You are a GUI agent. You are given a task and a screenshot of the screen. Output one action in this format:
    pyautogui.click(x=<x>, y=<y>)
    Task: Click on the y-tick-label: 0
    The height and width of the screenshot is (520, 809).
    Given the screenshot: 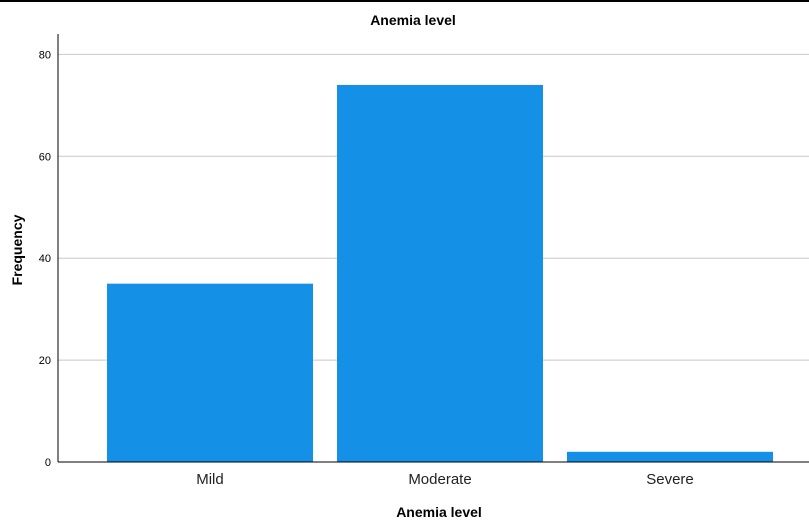 What is the action you would take?
    pyautogui.click(x=48, y=463)
    